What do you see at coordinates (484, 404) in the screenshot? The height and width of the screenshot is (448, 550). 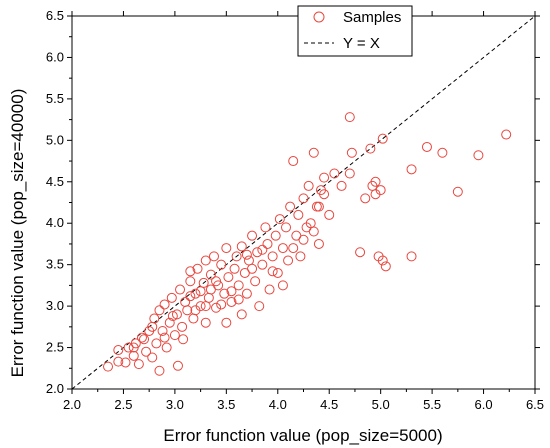 I see `x-tick-label: 6.0` at bounding box center [484, 404].